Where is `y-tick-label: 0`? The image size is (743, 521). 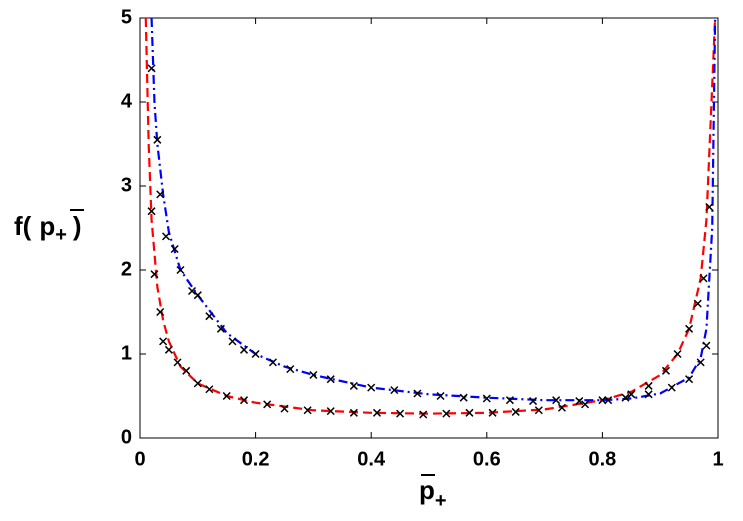 y-tick-label: 0 is located at coordinates (126, 437).